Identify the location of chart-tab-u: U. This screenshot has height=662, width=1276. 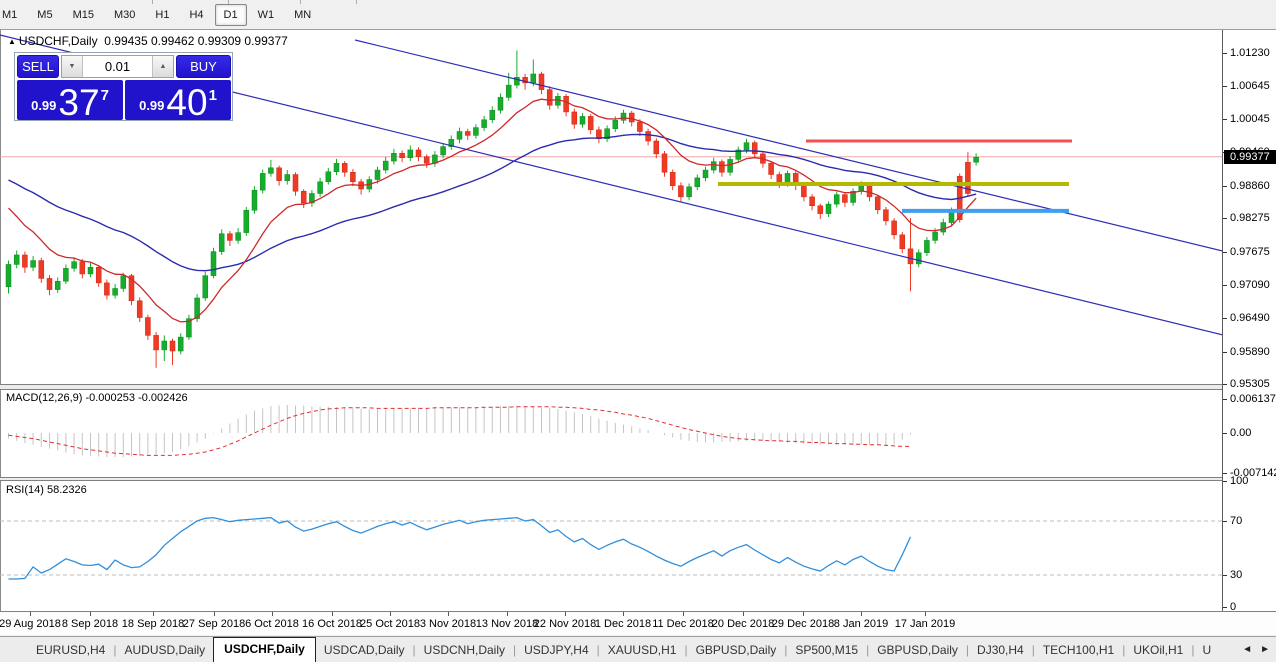
(1207, 650).